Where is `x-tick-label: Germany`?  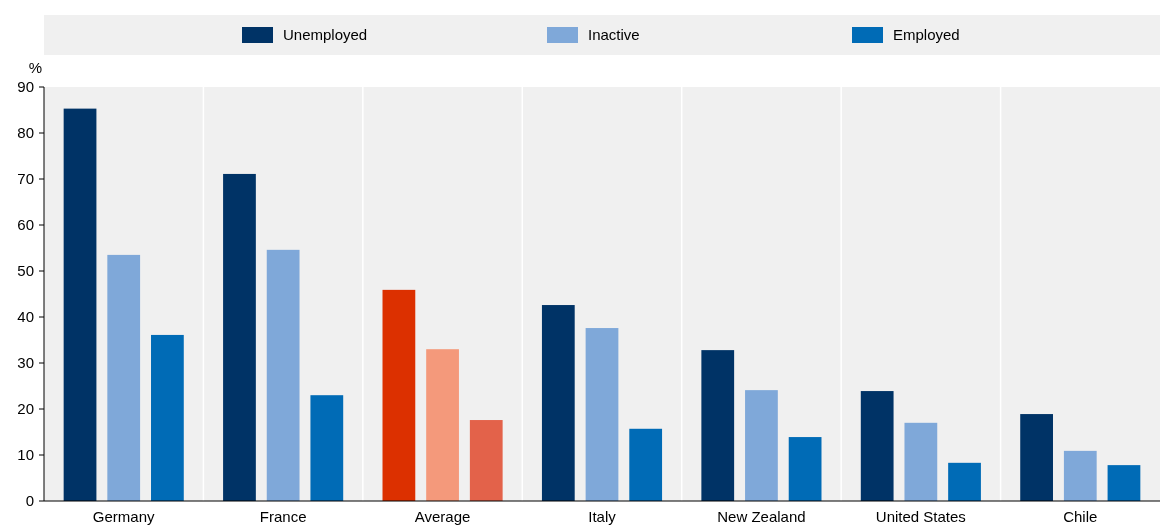
x-tick-label: Germany is located at coordinates (124, 516).